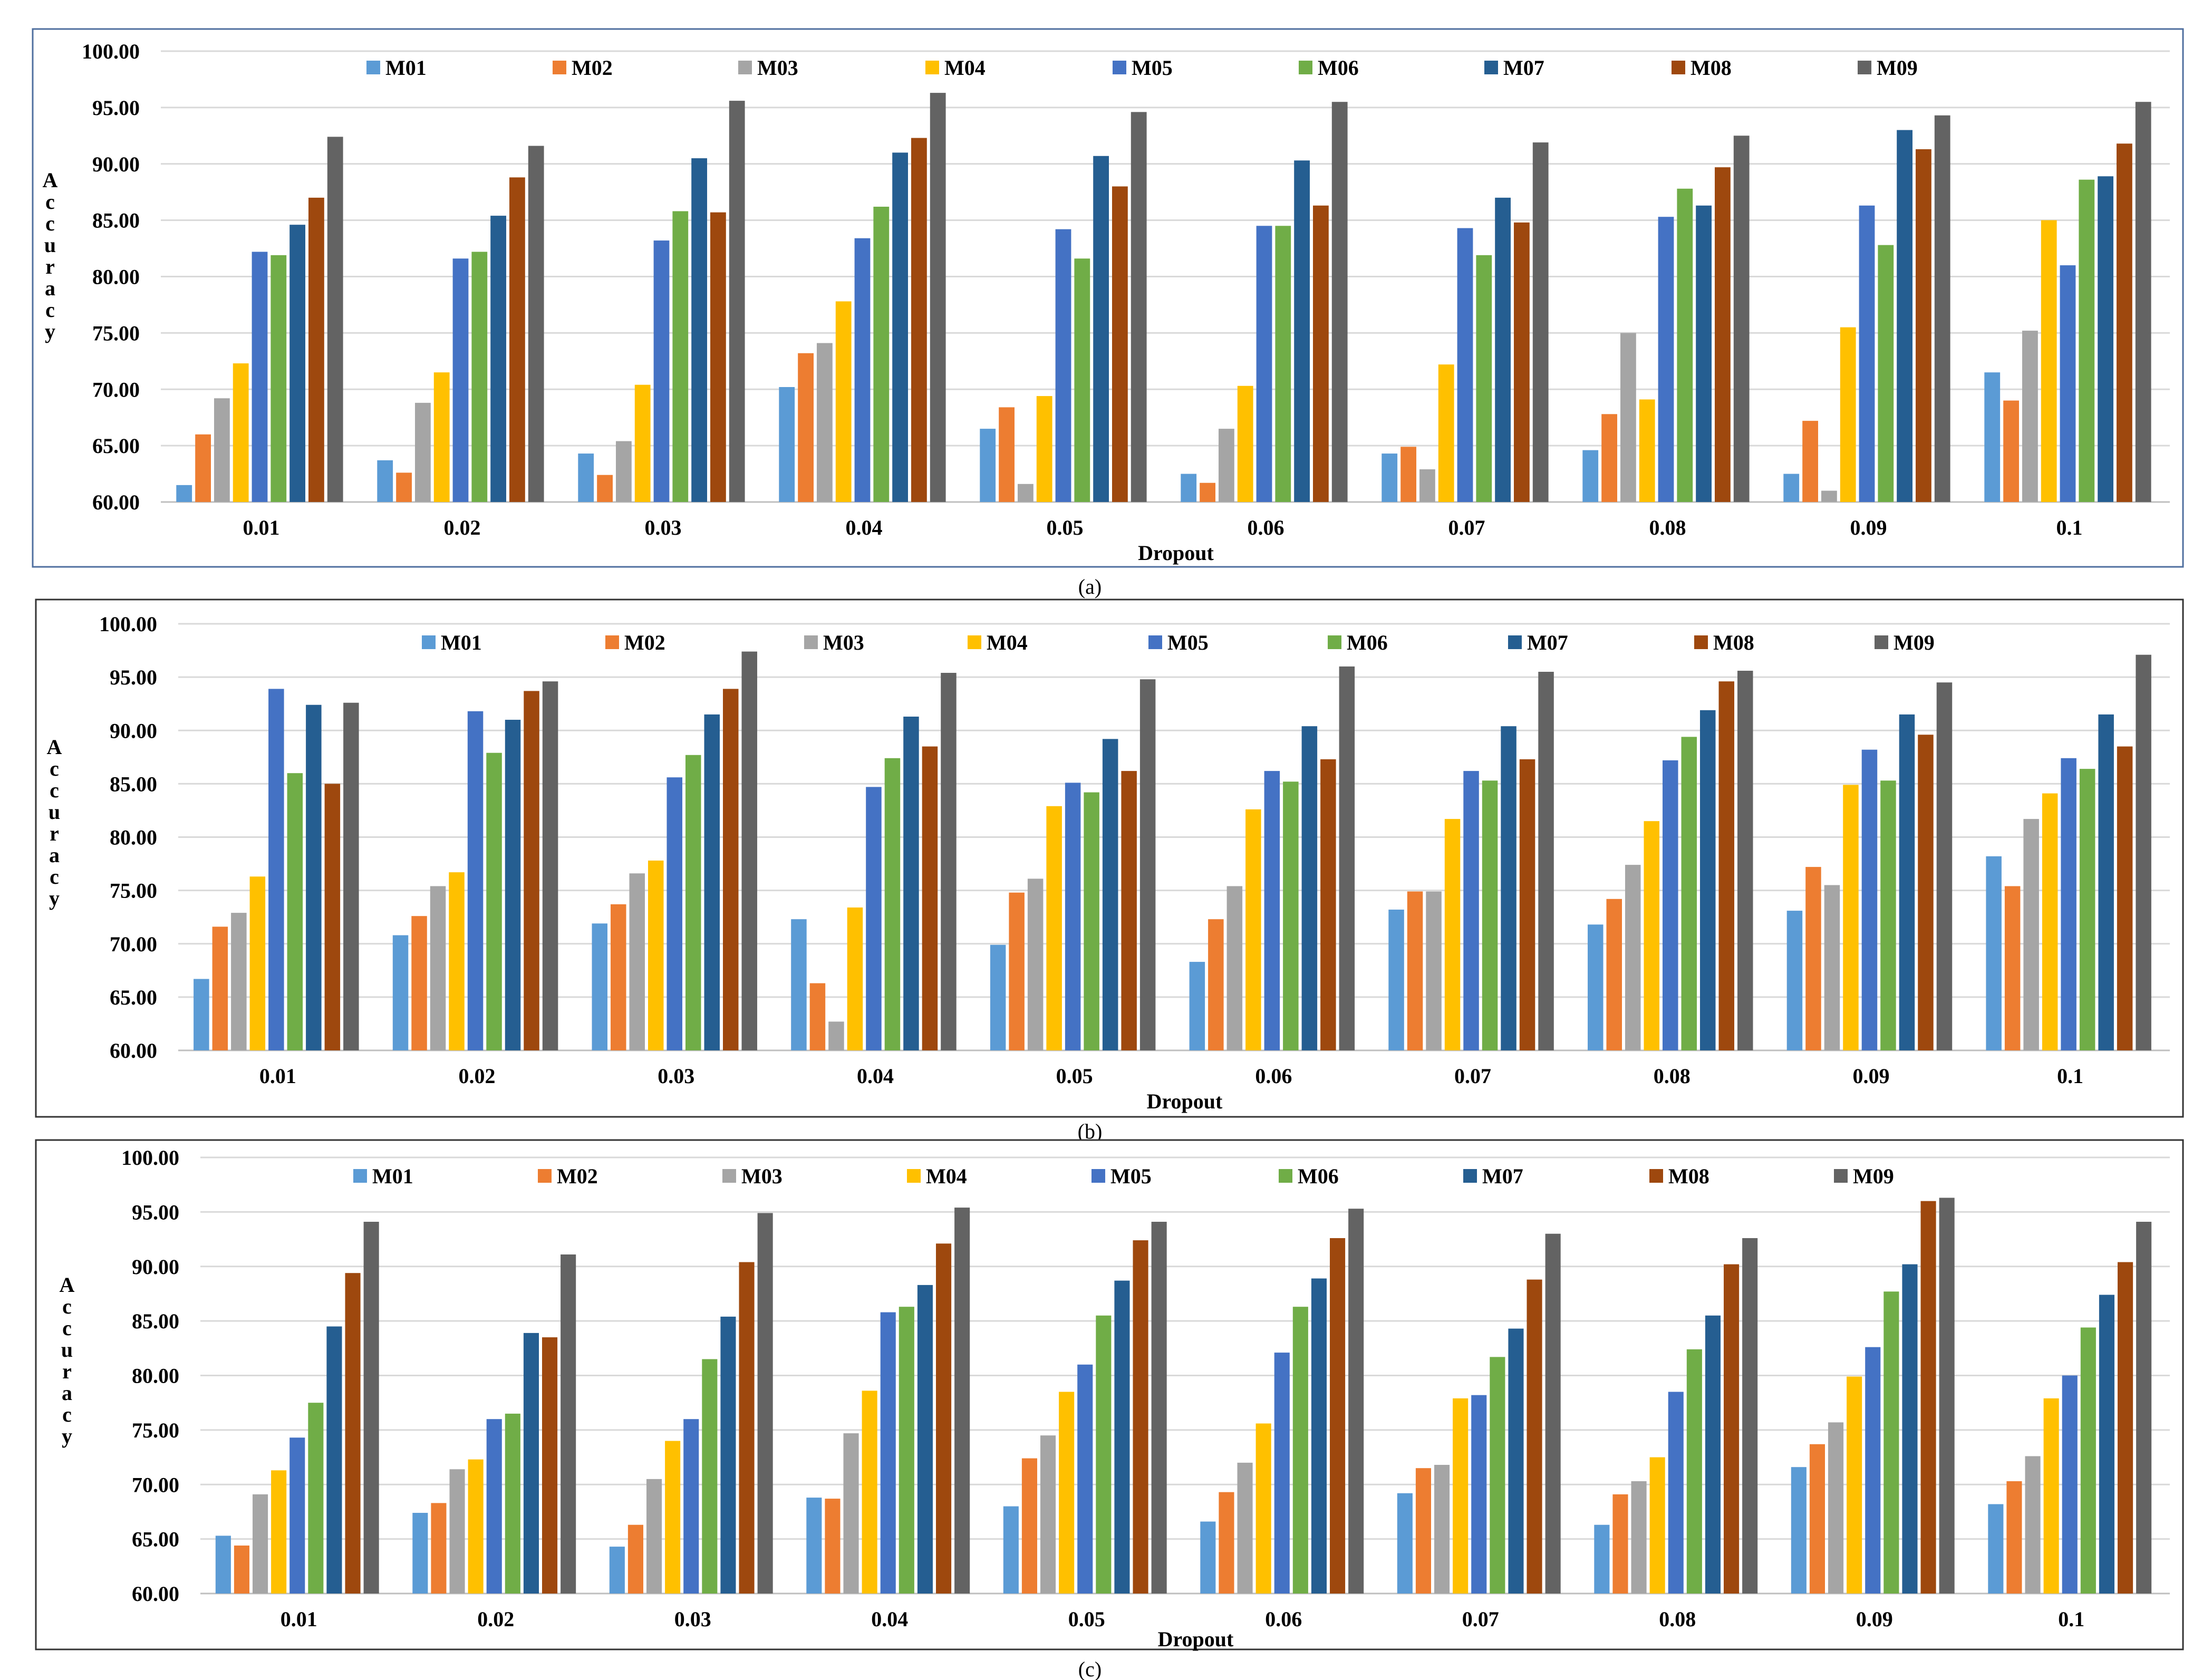  What do you see at coordinates (1253, 929) in the screenshot?
I see `bar-M04-0.06` at bounding box center [1253, 929].